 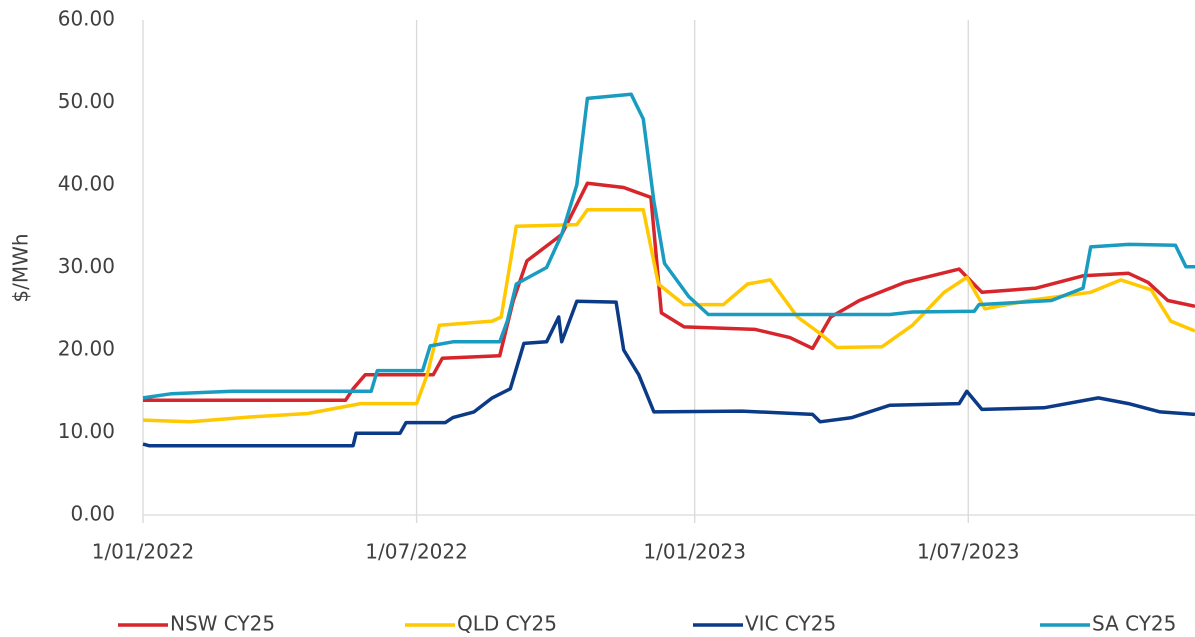 What do you see at coordinates (21, 267) in the screenshot?
I see `y-axis-label: $/MWh` at bounding box center [21, 267].